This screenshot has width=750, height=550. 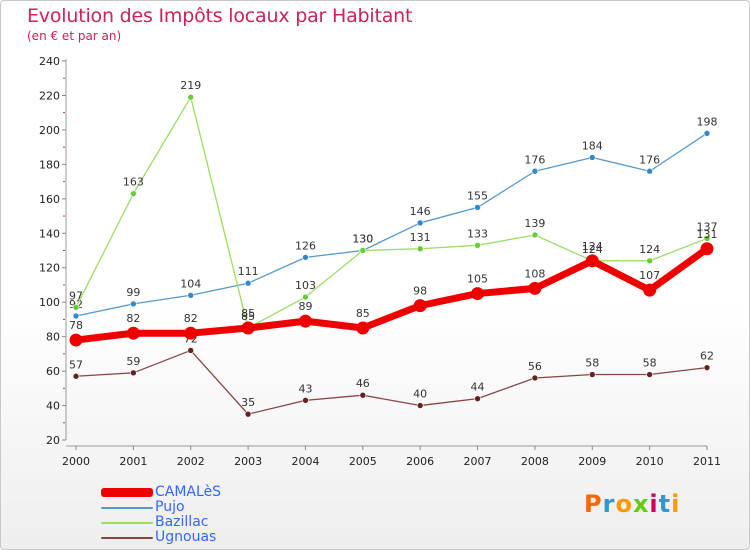 I want to click on data-label-ugnouas: 46, so click(x=363, y=383).